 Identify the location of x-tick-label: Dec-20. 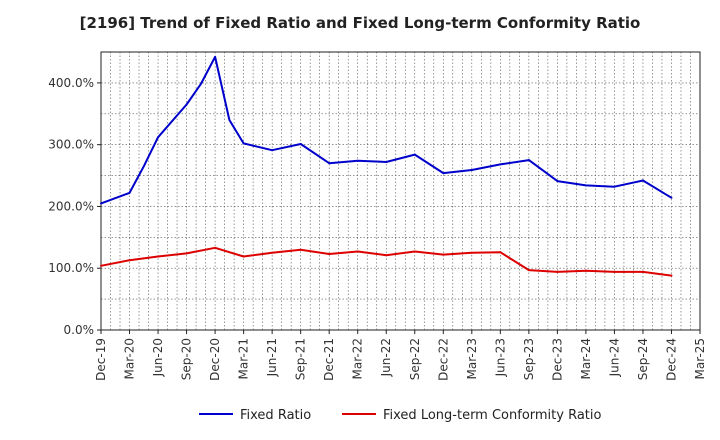
(215, 359).